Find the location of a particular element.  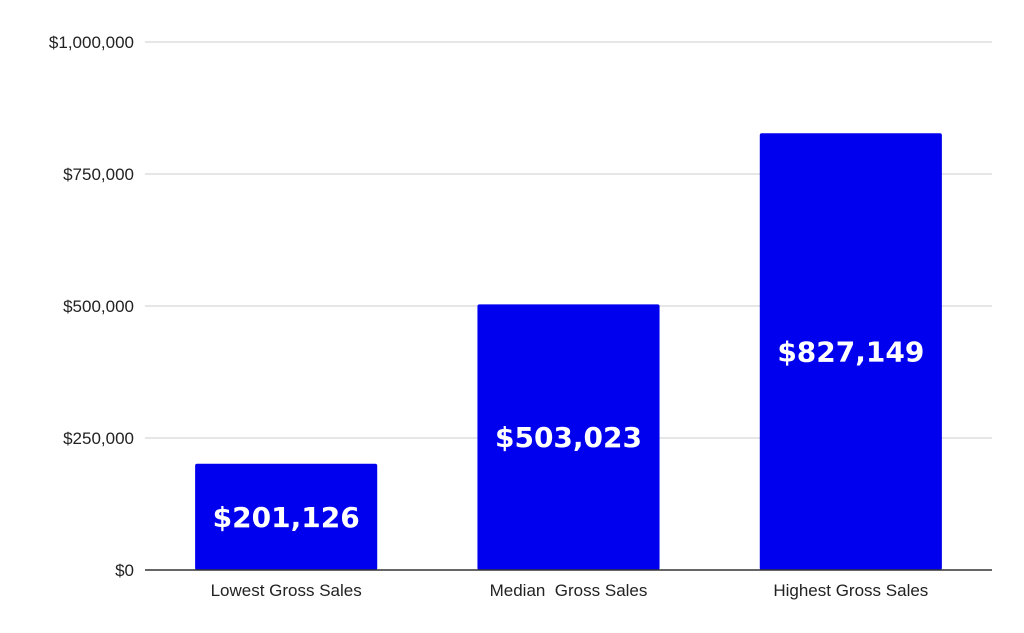

bar-data-label: $201,126 is located at coordinates (286, 517).